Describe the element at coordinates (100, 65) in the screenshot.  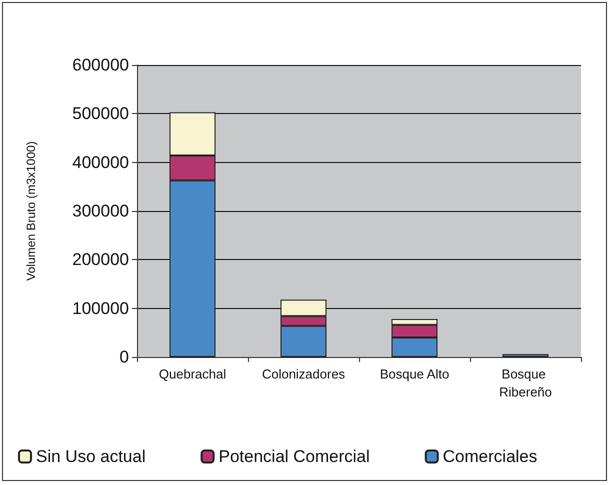
I see `y-tick-label: 600000` at that location.